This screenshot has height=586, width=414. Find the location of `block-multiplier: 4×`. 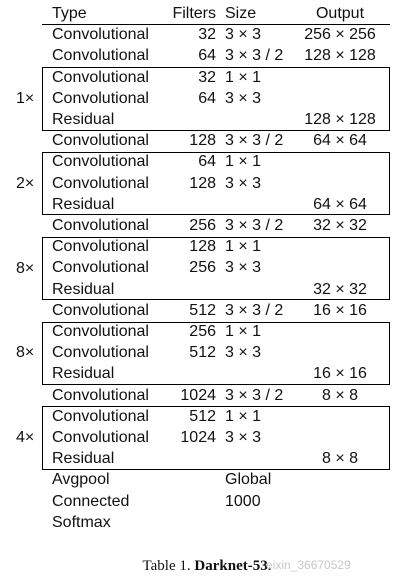

block-multiplier: 4× is located at coordinates (25, 438).